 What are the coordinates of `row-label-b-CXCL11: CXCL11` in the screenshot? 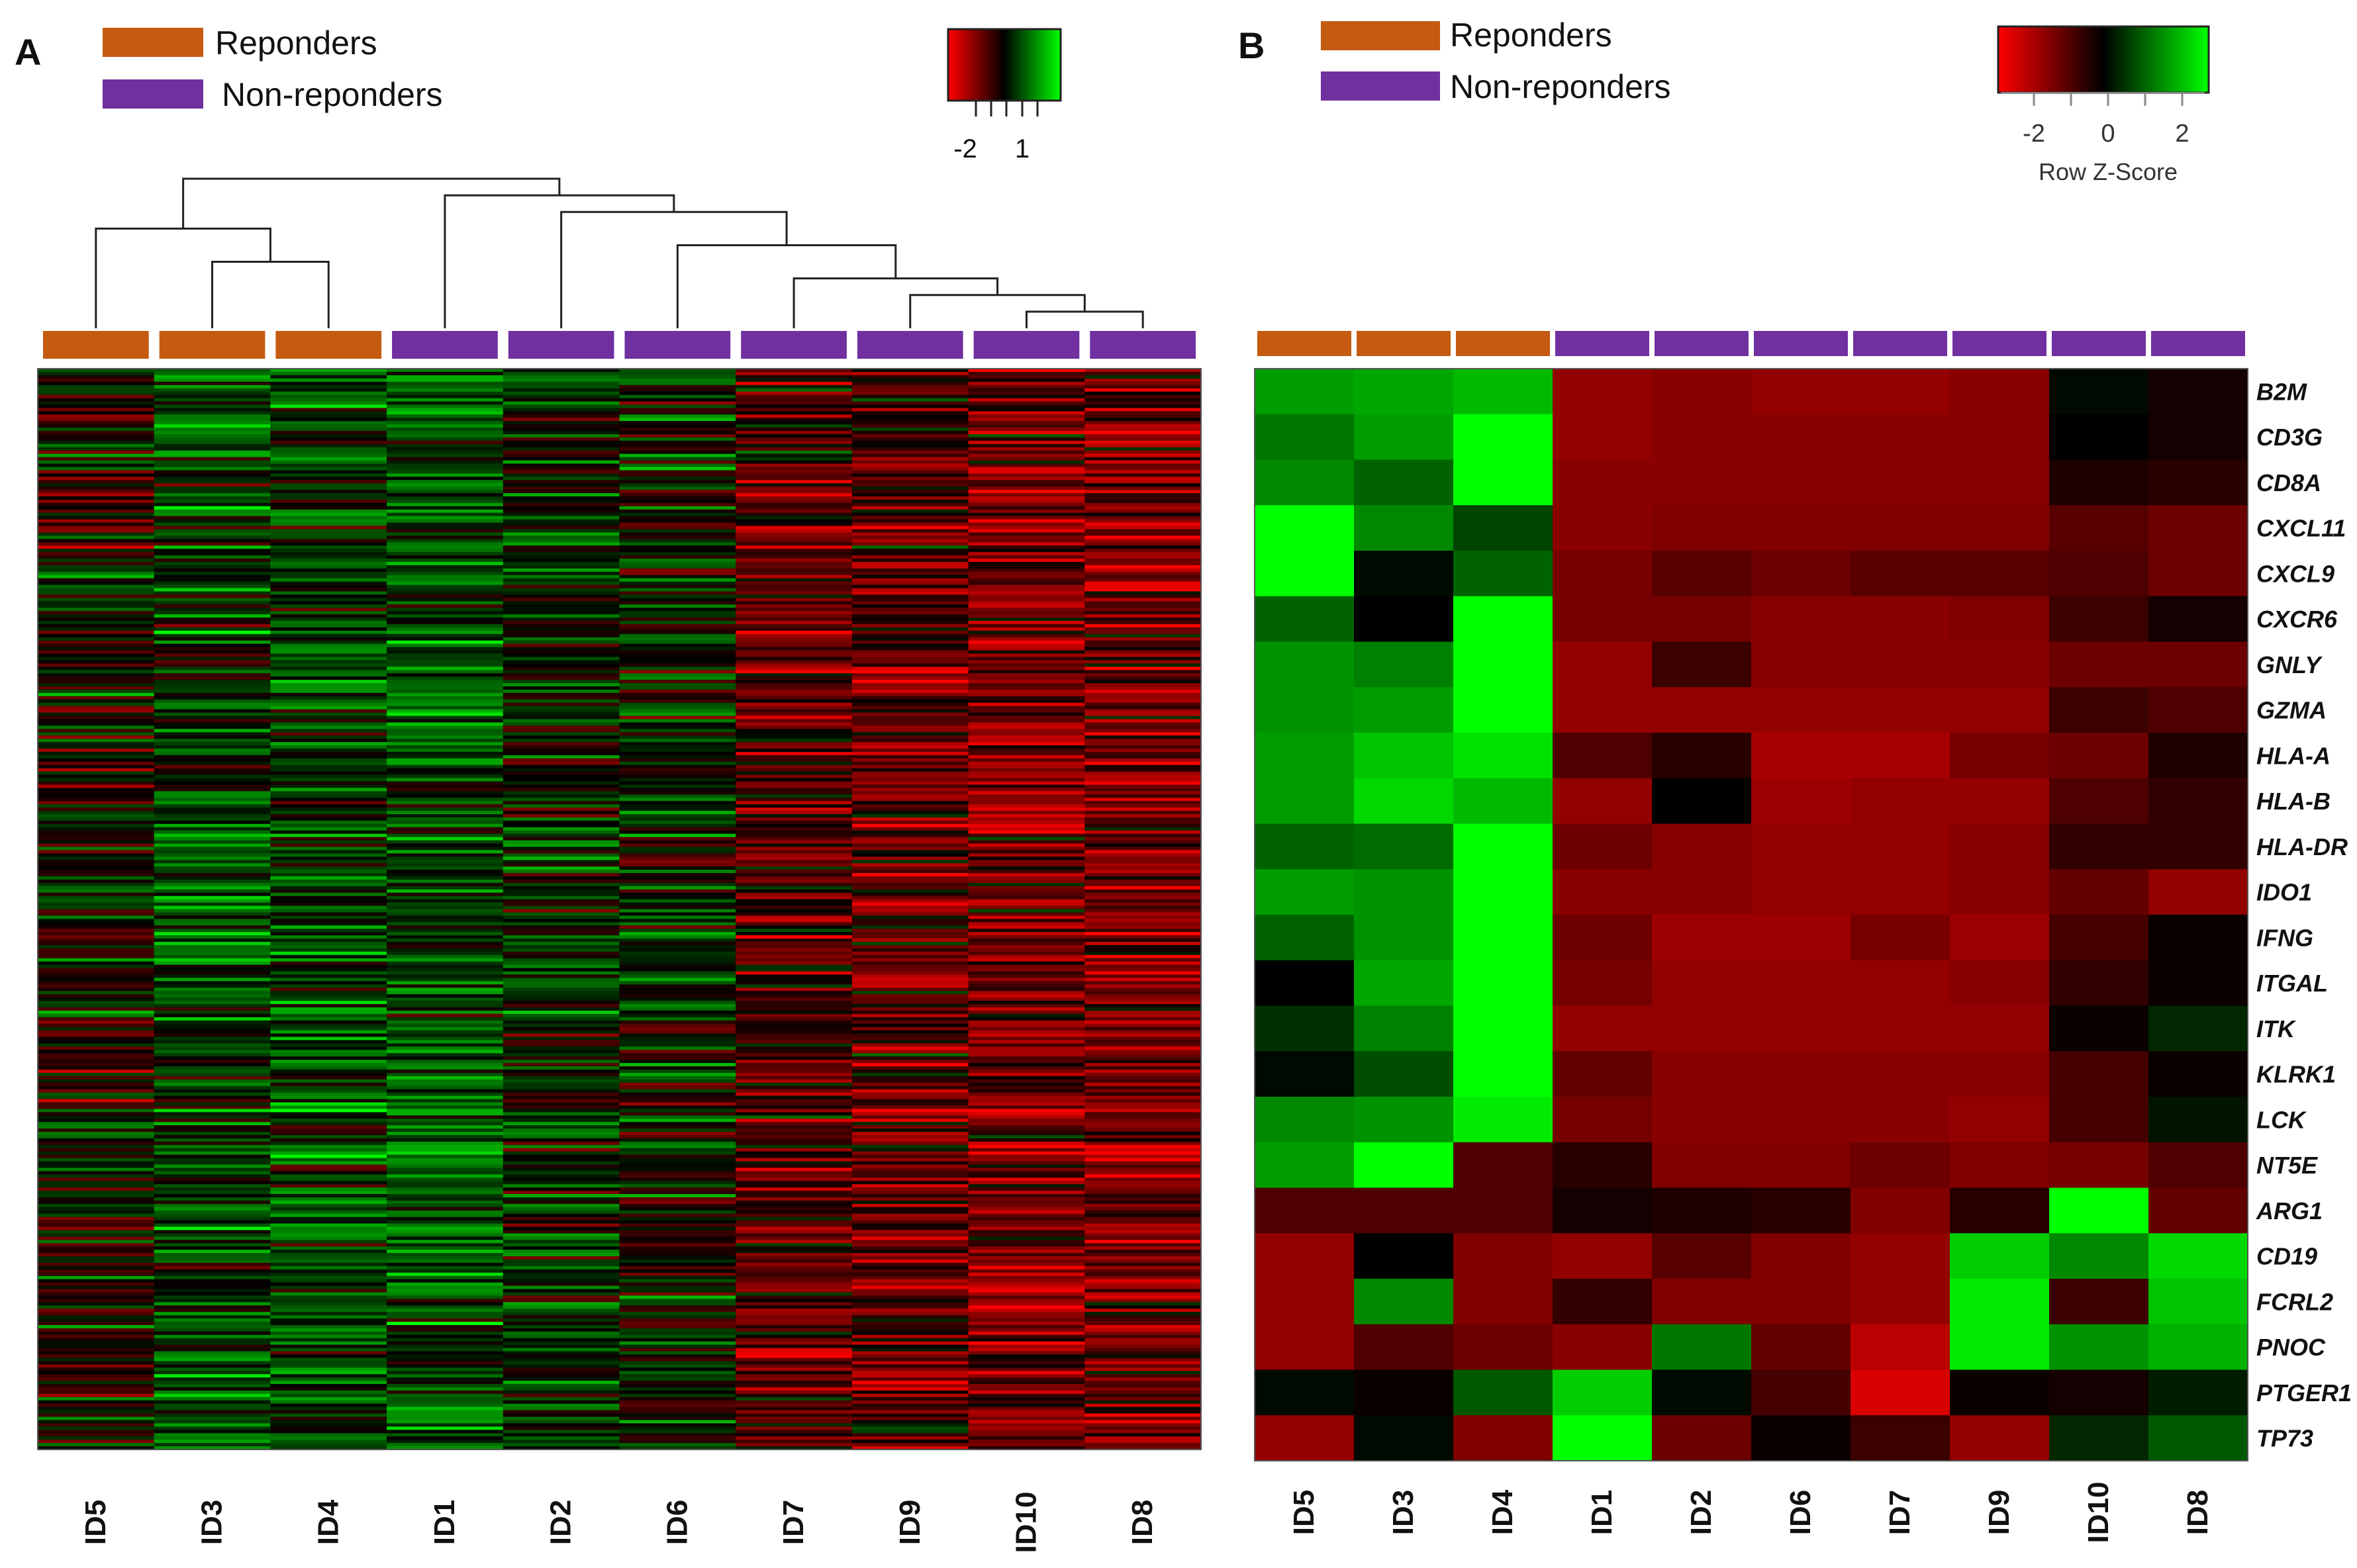 It's located at (2301, 528).